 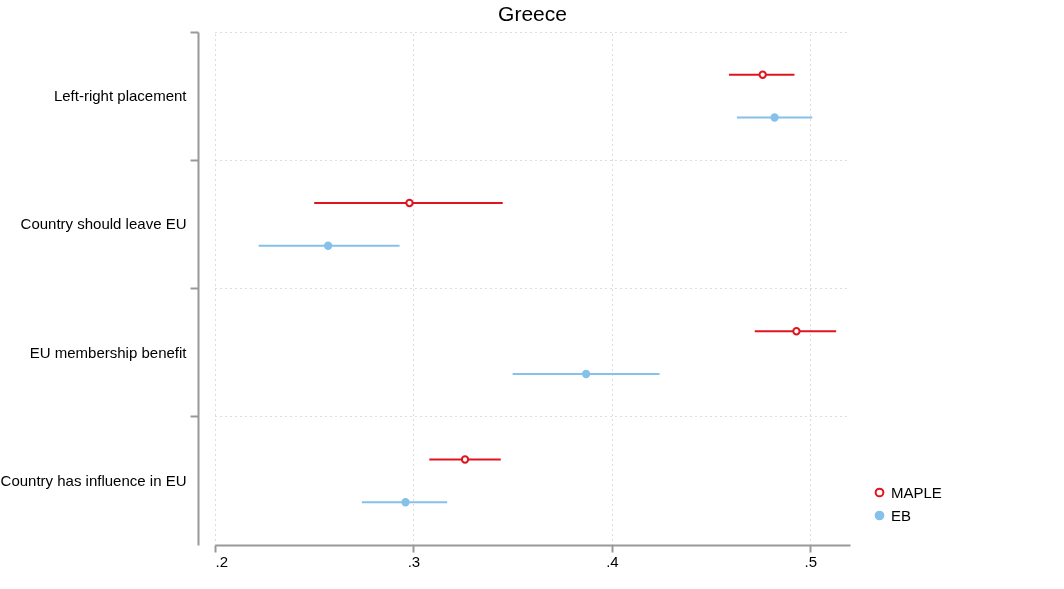 I want to click on y-tick-label: Left-right placement, so click(x=120, y=96).